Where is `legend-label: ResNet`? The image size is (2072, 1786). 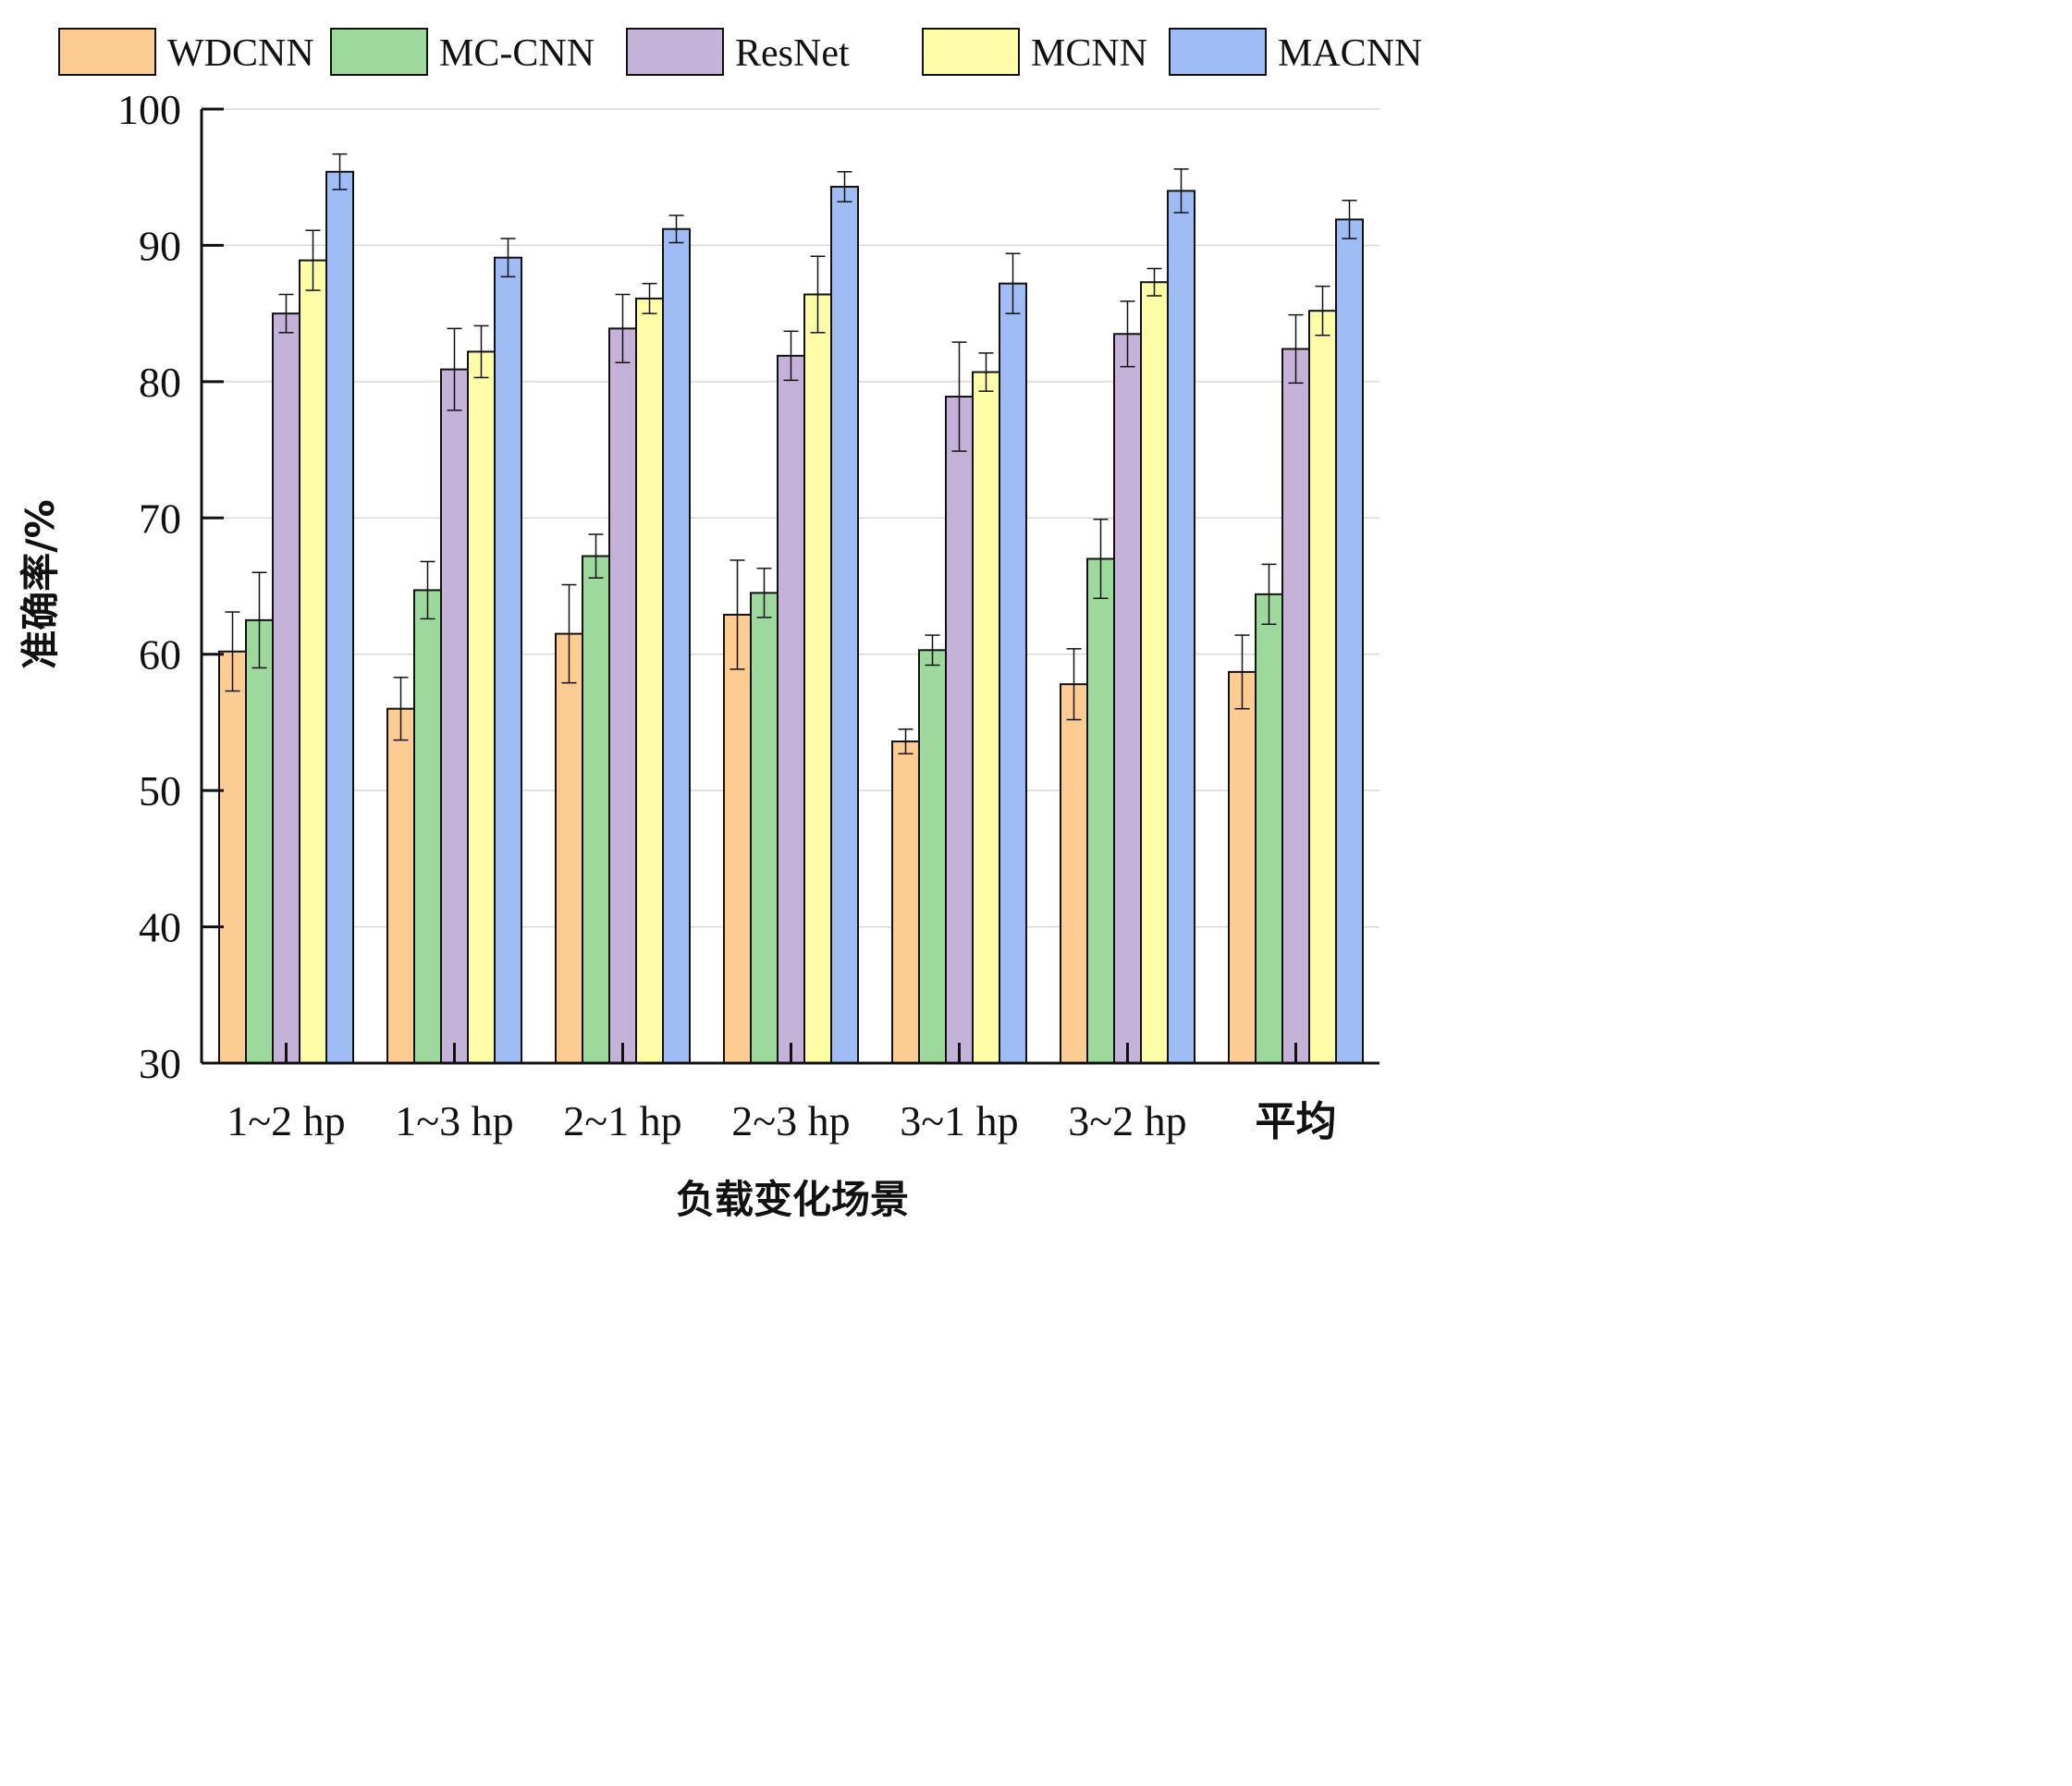
legend-label: ResNet is located at coordinates (792, 53).